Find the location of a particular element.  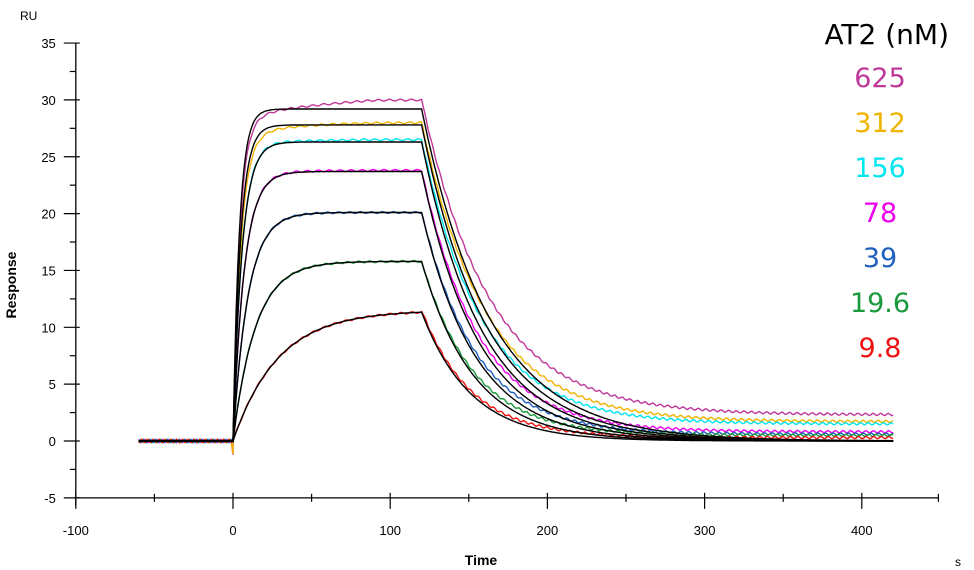

legend-item: 19.6 is located at coordinates (880, 303).